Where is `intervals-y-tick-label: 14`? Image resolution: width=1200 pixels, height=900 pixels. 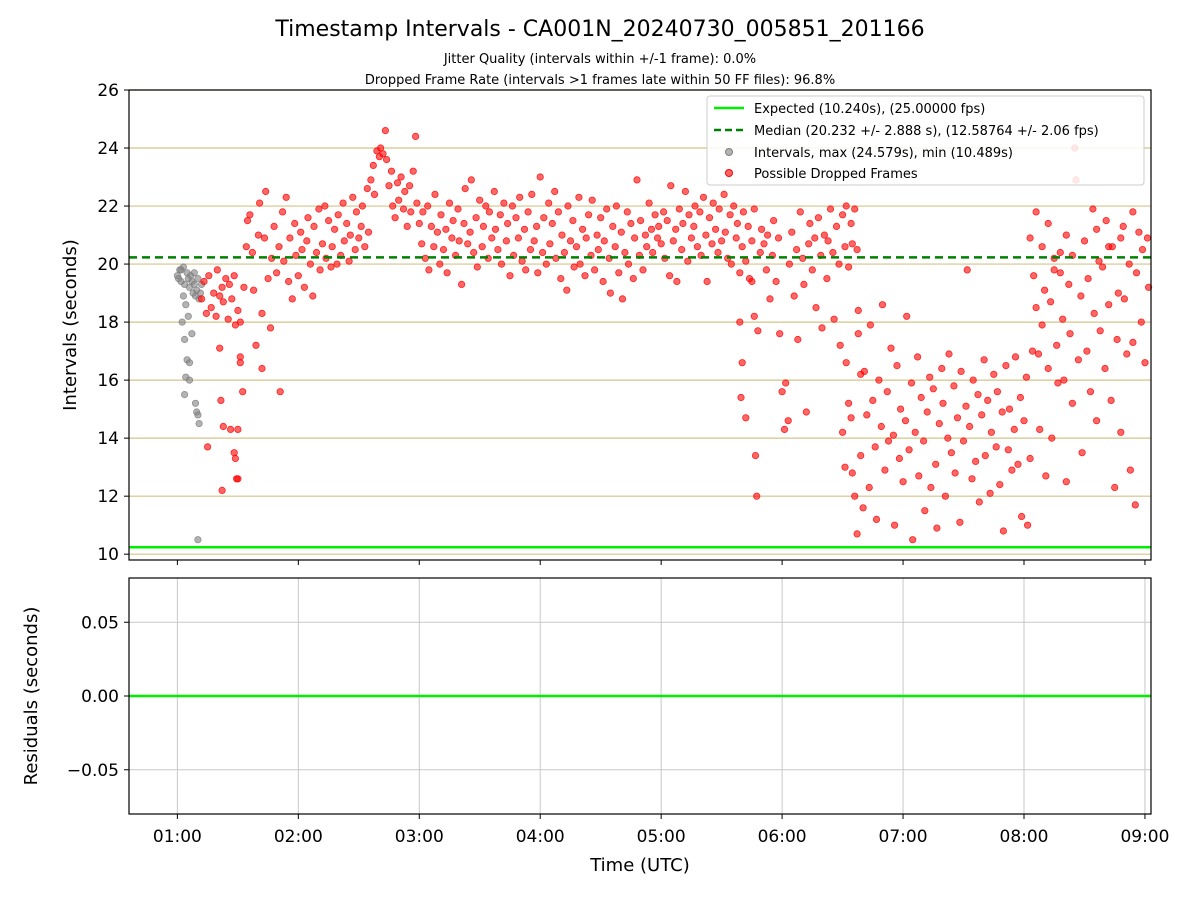
intervals-y-tick-label: 14 is located at coordinates (108, 439).